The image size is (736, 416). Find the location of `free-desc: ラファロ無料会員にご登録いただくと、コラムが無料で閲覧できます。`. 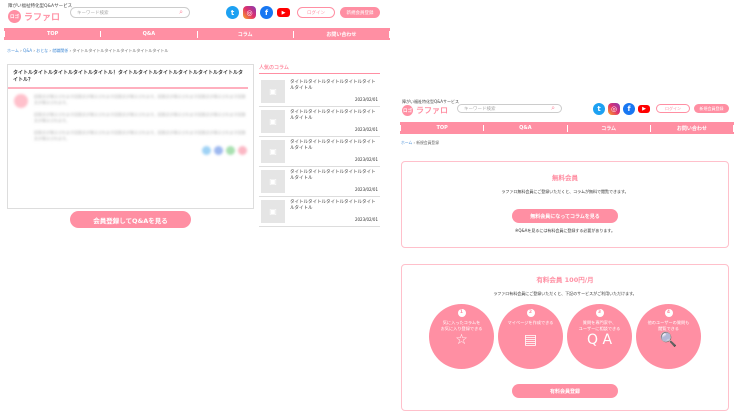

free-desc: ラファロ無料会員にご登録いただくと、コラムが無料で閲覧できます。 is located at coordinates (565, 191).